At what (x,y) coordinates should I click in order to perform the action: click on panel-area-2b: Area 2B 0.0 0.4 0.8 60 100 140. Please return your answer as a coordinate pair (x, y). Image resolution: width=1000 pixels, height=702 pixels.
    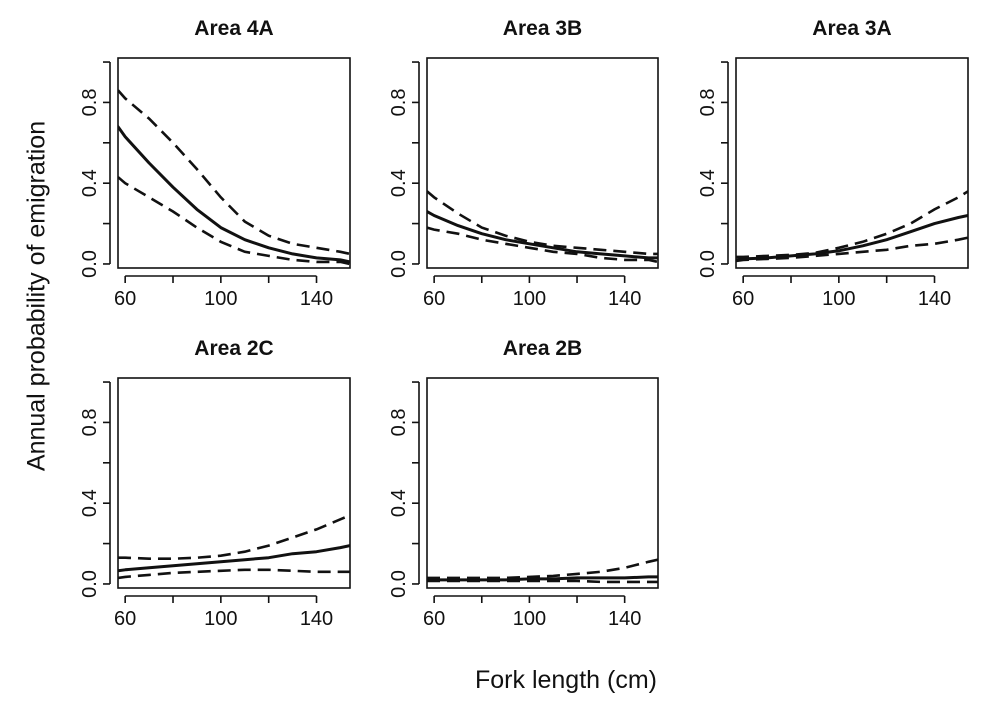
    Looking at the image, I should click on (523, 483).